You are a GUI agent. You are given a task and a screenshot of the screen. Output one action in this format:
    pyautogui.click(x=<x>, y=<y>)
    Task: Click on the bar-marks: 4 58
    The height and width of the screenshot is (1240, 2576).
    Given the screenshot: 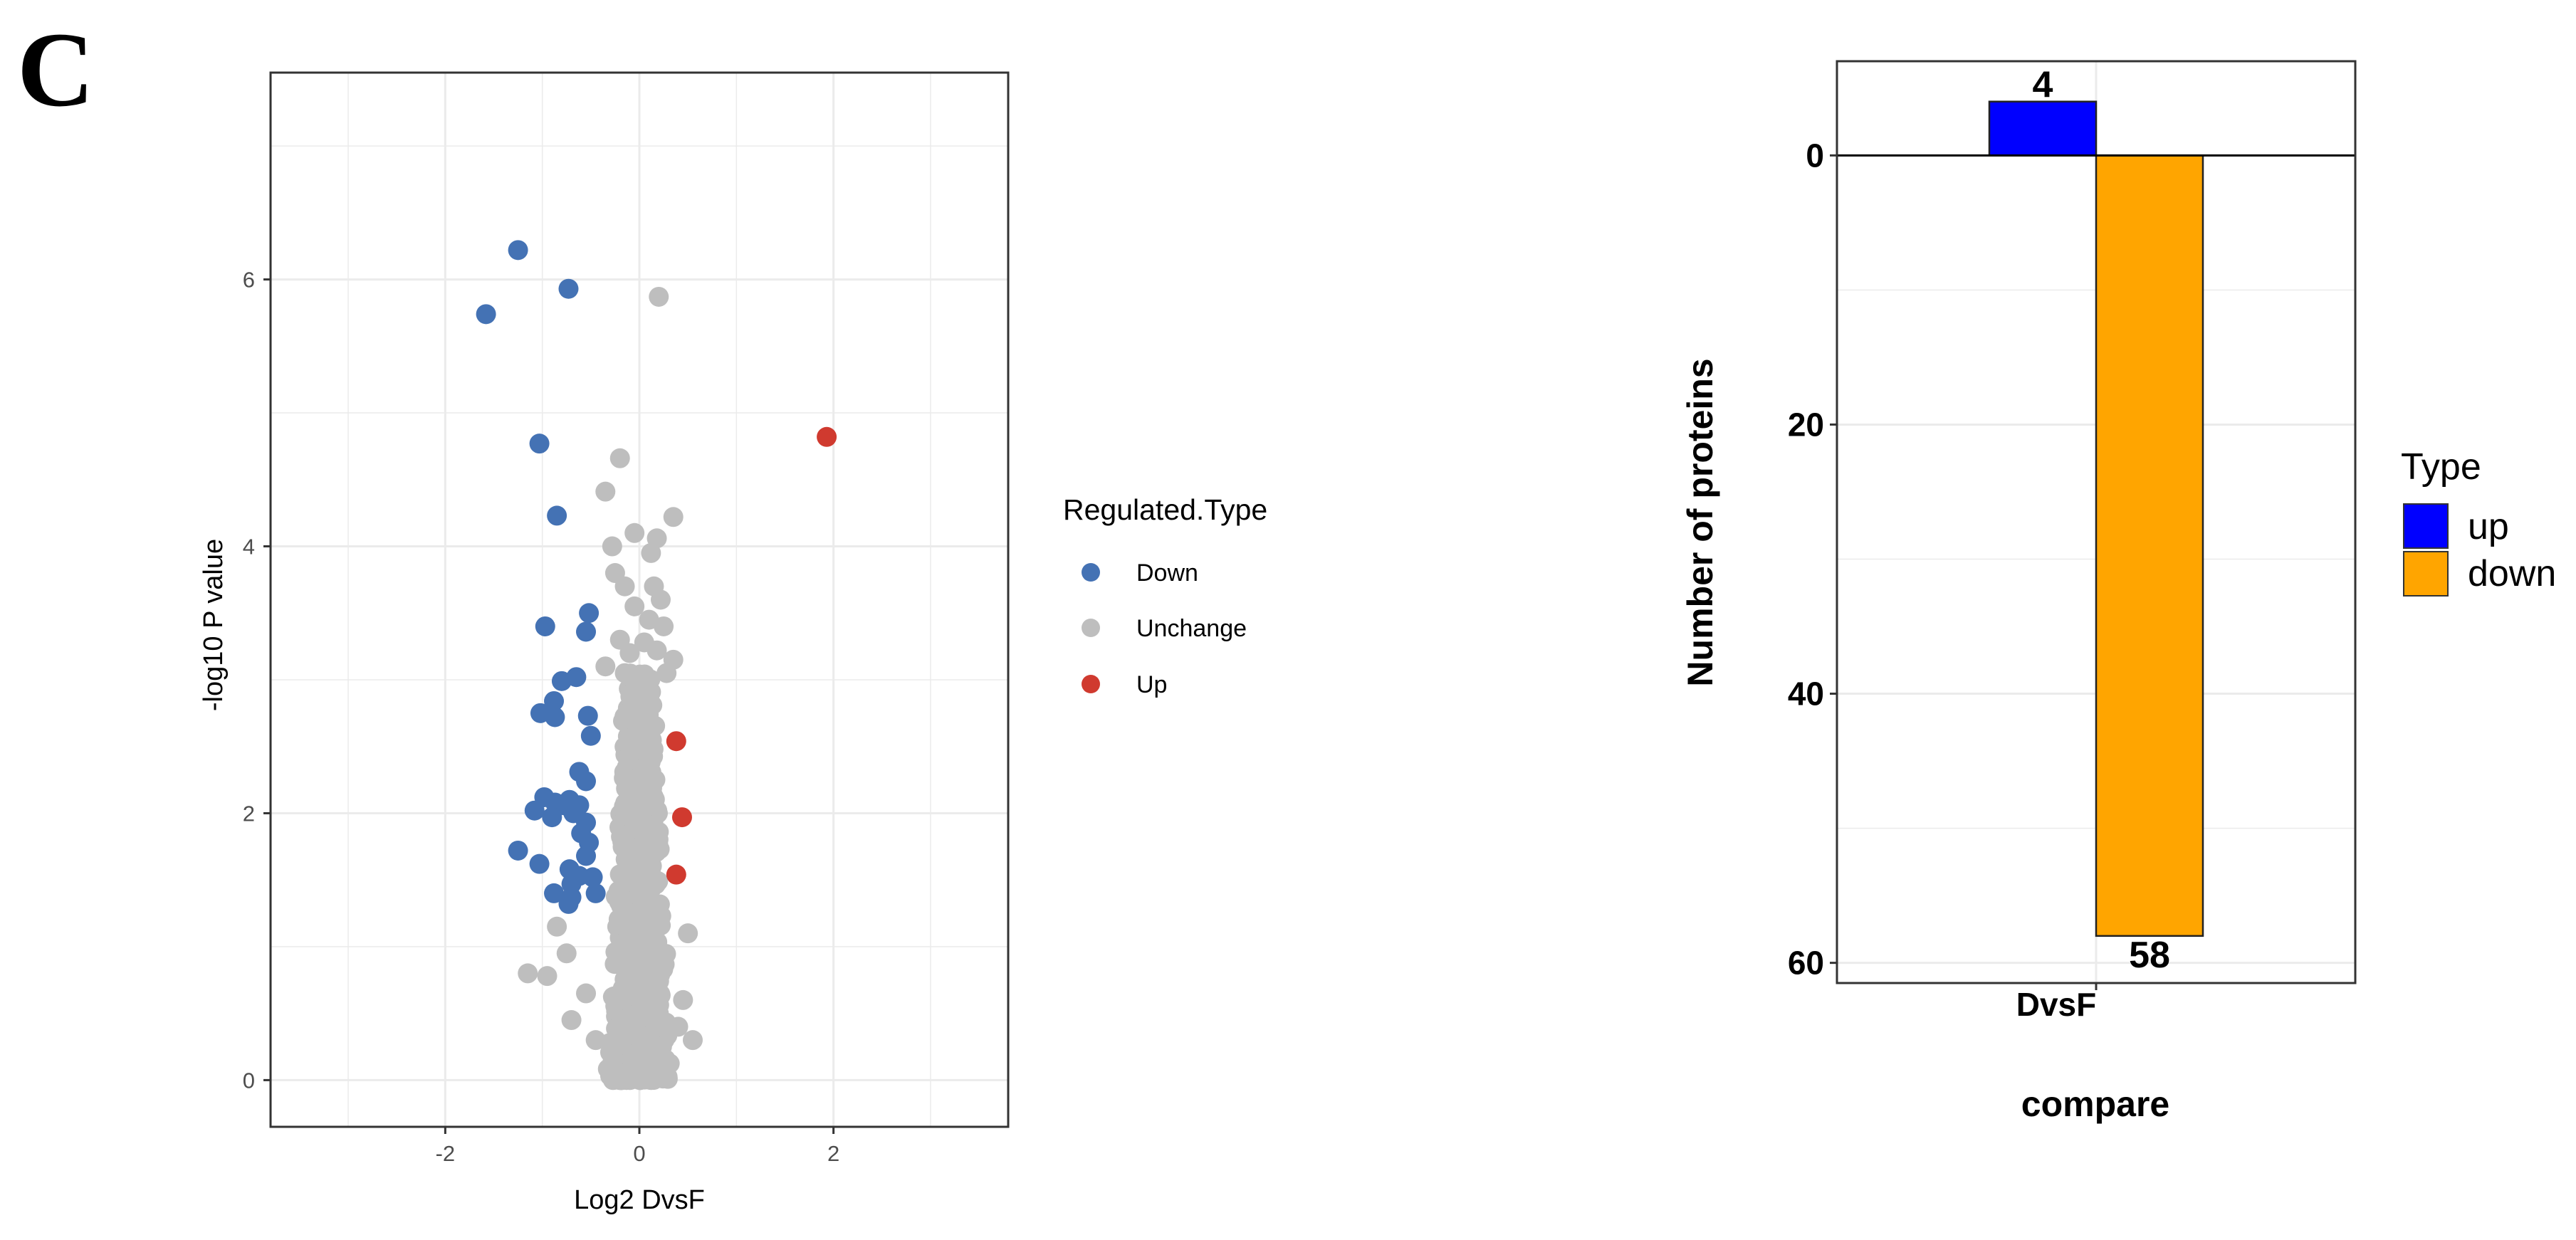 What is the action you would take?
    pyautogui.click(x=2096, y=520)
    